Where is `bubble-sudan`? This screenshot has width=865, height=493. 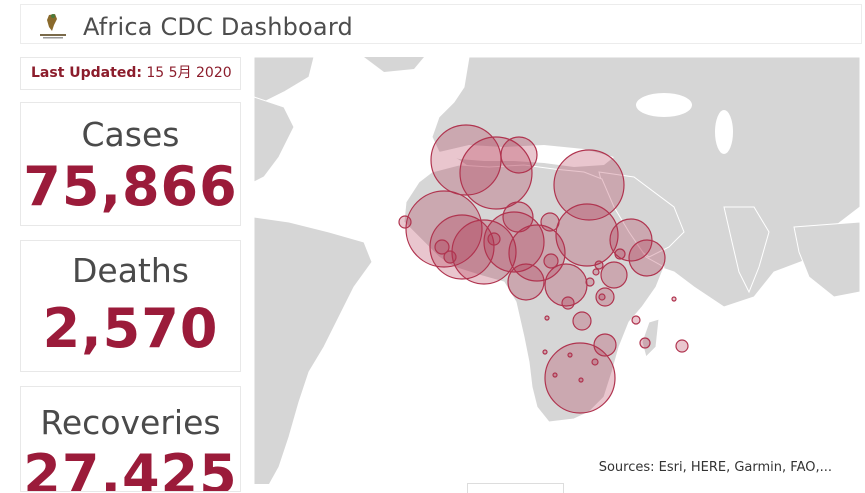 bubble-sudan is located at coordinates (587, 235).